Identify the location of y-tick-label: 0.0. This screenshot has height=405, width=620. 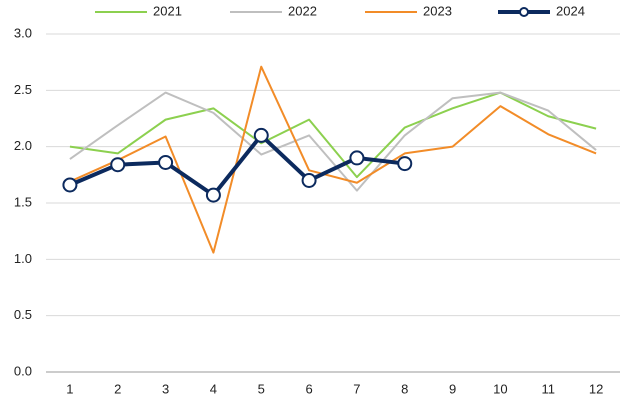
(23, 370).